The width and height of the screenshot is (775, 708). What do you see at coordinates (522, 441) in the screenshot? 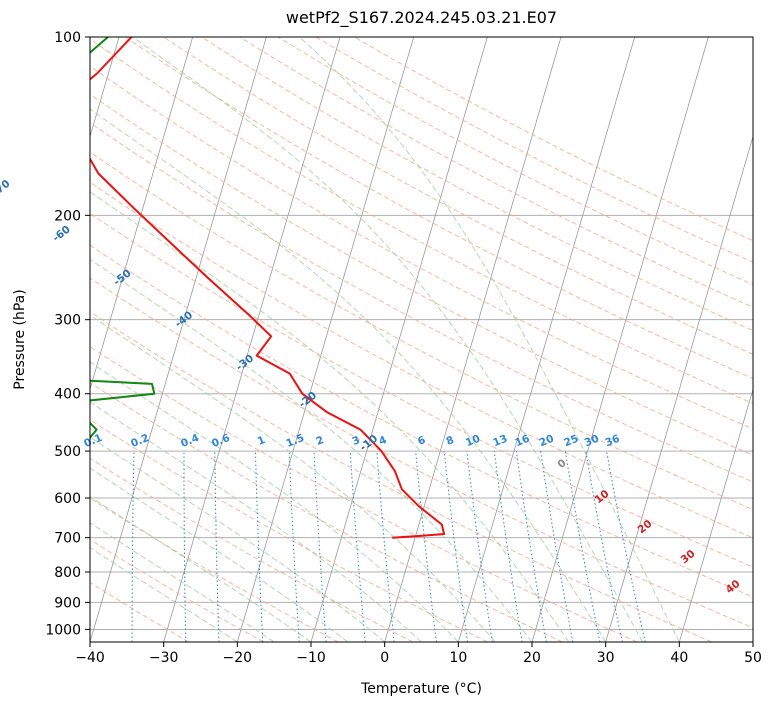
I see `mixing-ratio-label: 16` at bounding box center [522, 441].